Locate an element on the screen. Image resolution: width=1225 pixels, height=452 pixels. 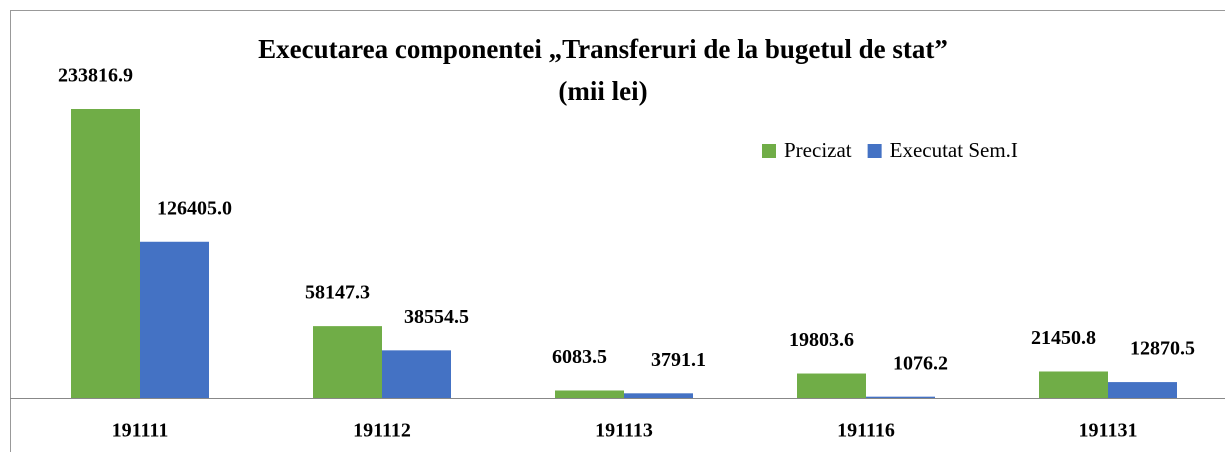
data-label: 3791.1 is located at coordinates (678, 360).